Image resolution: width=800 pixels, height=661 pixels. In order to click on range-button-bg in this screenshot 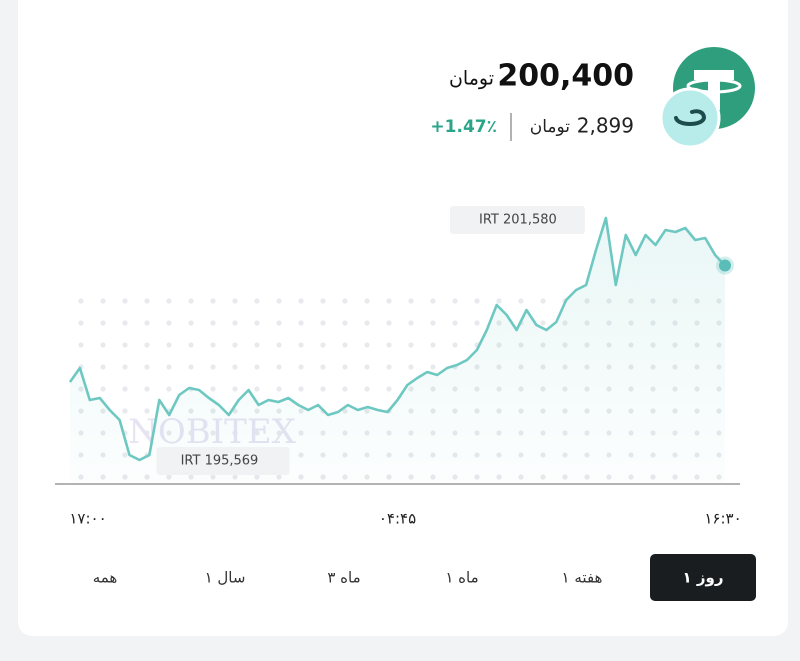, I will do `click(703, 577)`.